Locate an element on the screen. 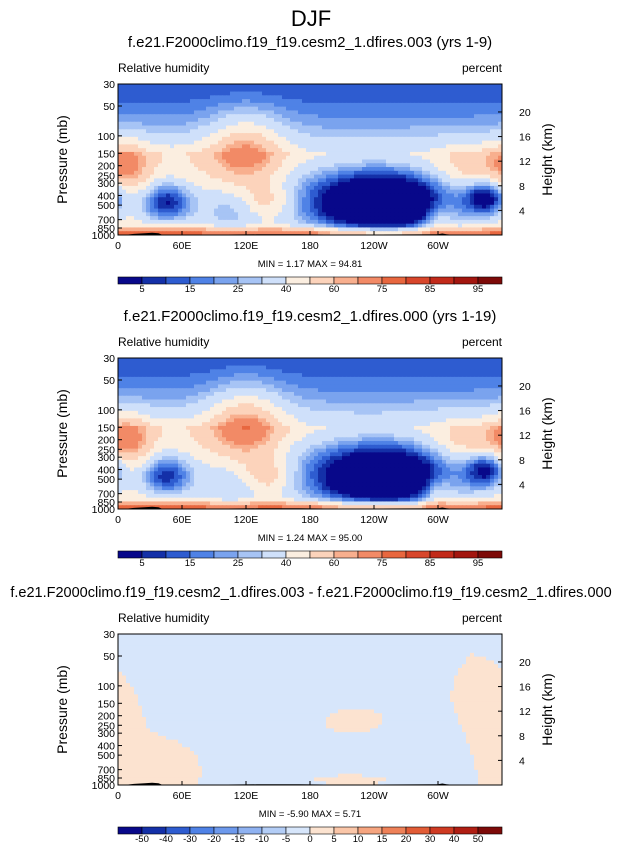 This screenshot has height=851, width=622. y2-tick-label: 16 is located at coordinates (525, 412).